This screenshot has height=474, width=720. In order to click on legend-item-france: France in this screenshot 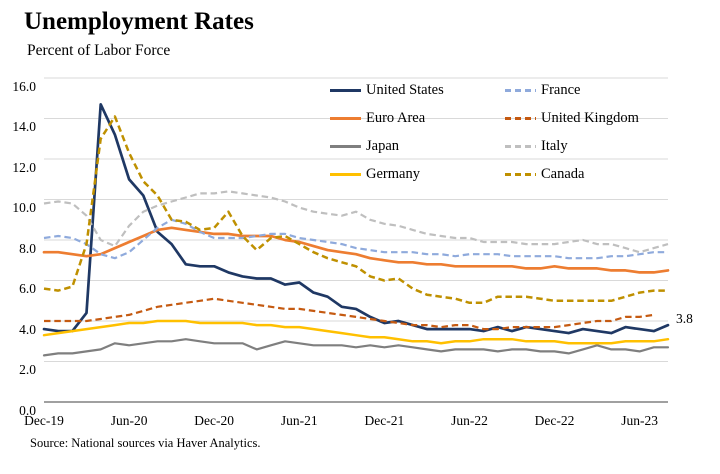, I will do `click(572, 90)`.